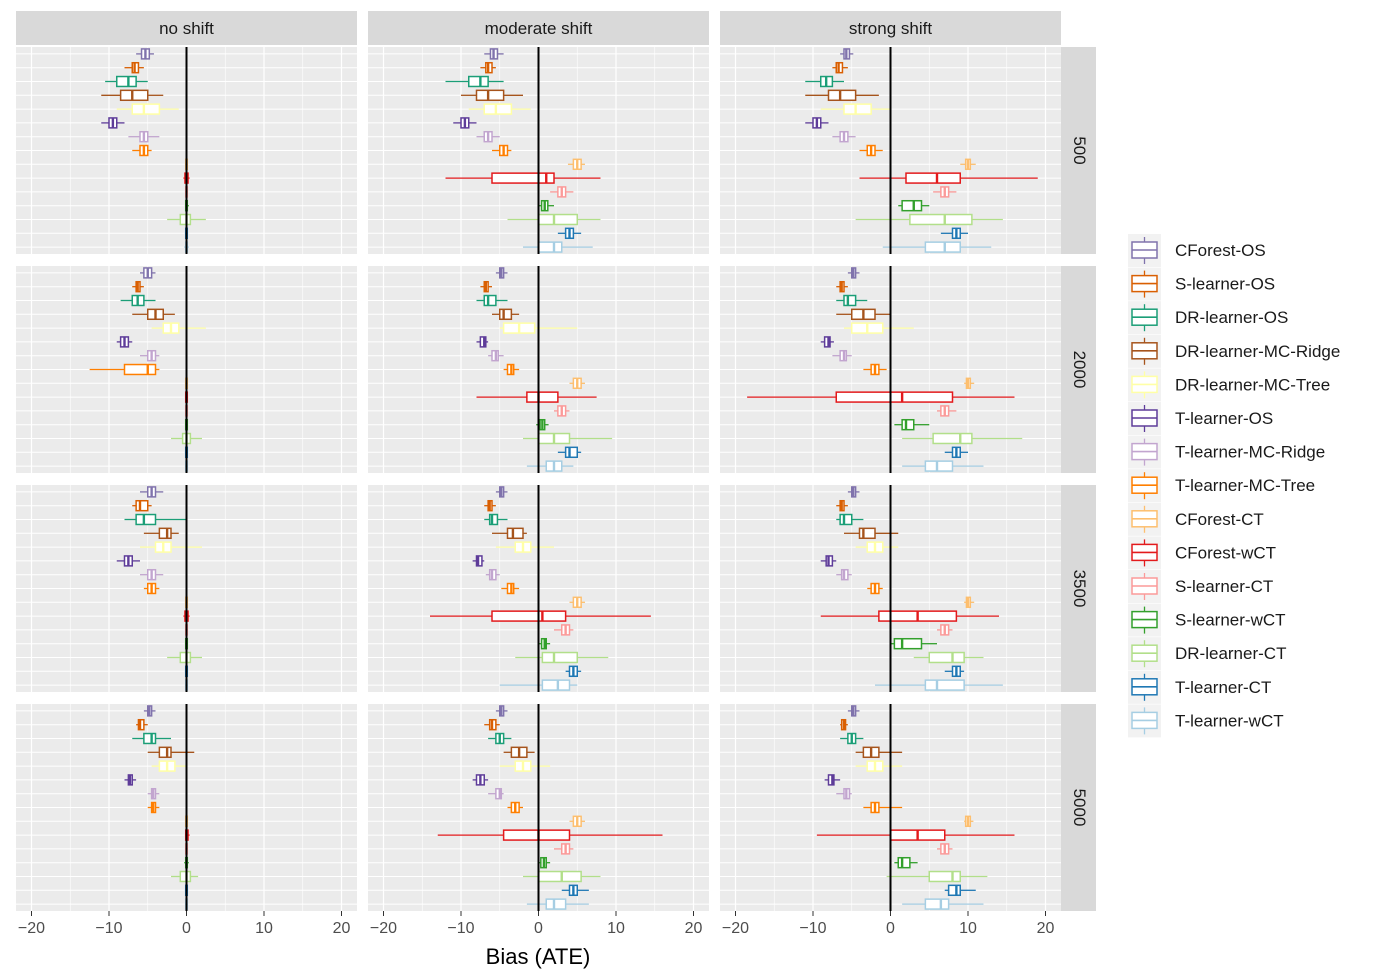 The image size is (1400, 980). I want to click on legend-item: S-learner-CT, so click(1200, 586).